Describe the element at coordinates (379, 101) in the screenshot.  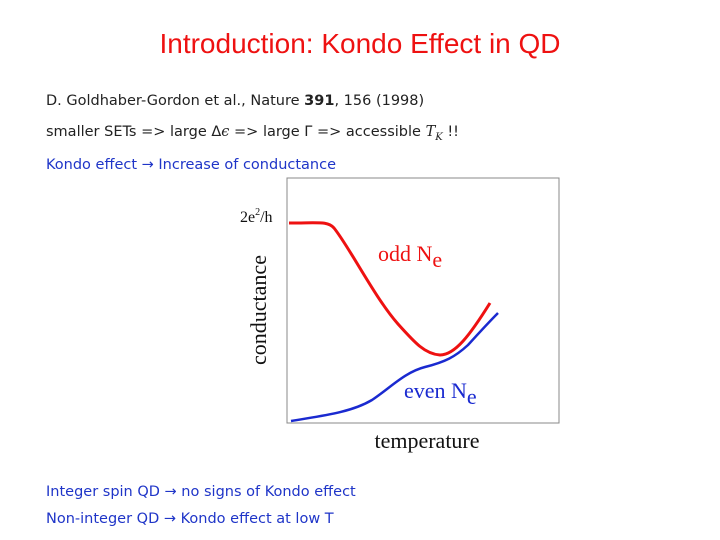
I see `reference-rest: , 156 (1998)` at that location.